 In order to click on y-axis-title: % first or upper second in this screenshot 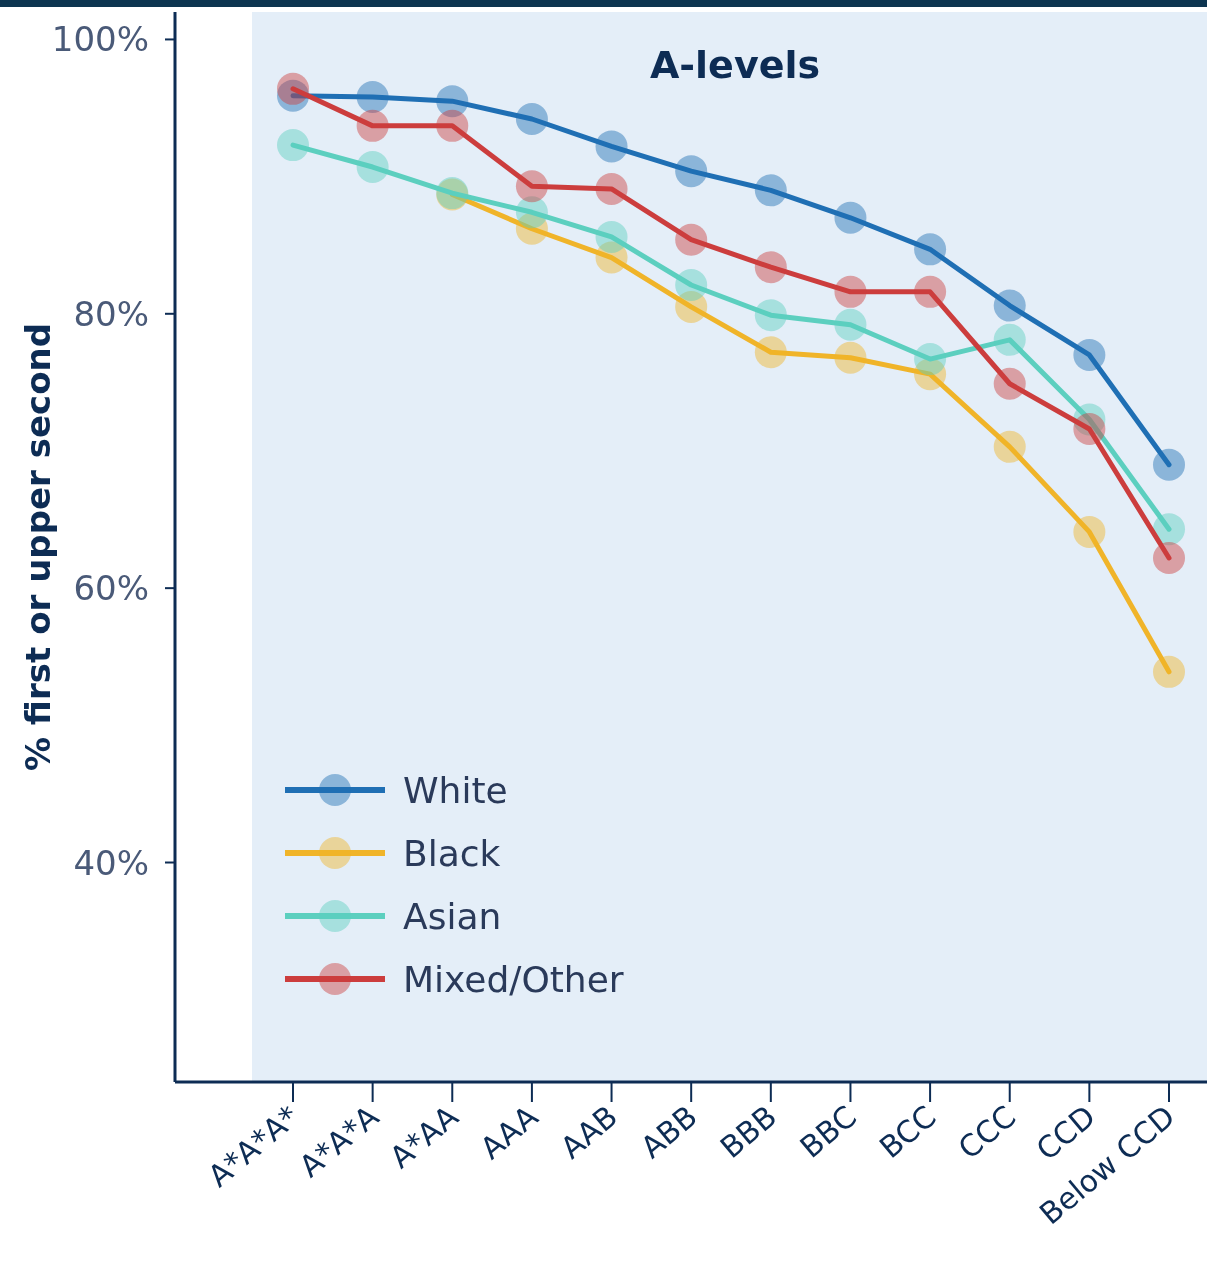, I will do `click(38, 547)`.